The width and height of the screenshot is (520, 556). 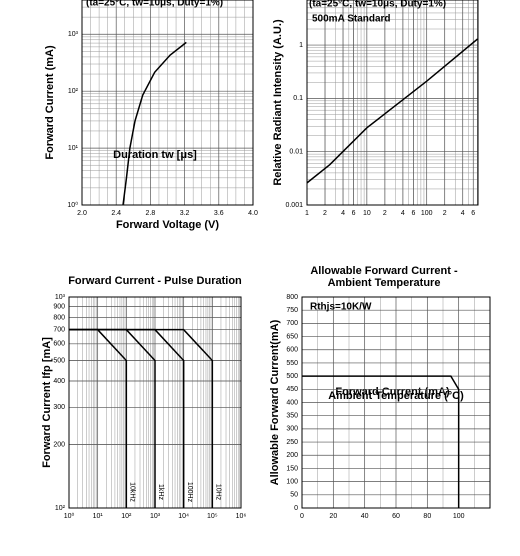 I want to click on y-tick-label: 50, so click(x=294, y=495).